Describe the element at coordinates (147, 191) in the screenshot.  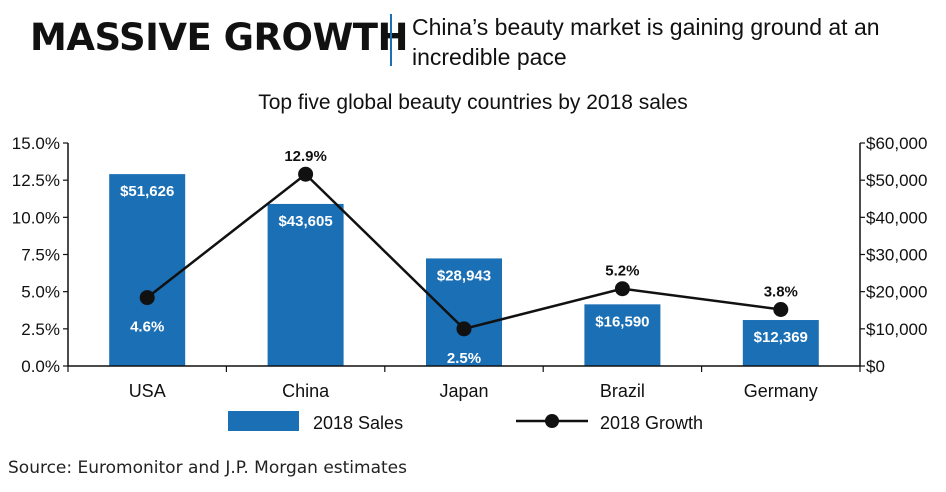
I see `sales-bar-label: $51,626` at that location.